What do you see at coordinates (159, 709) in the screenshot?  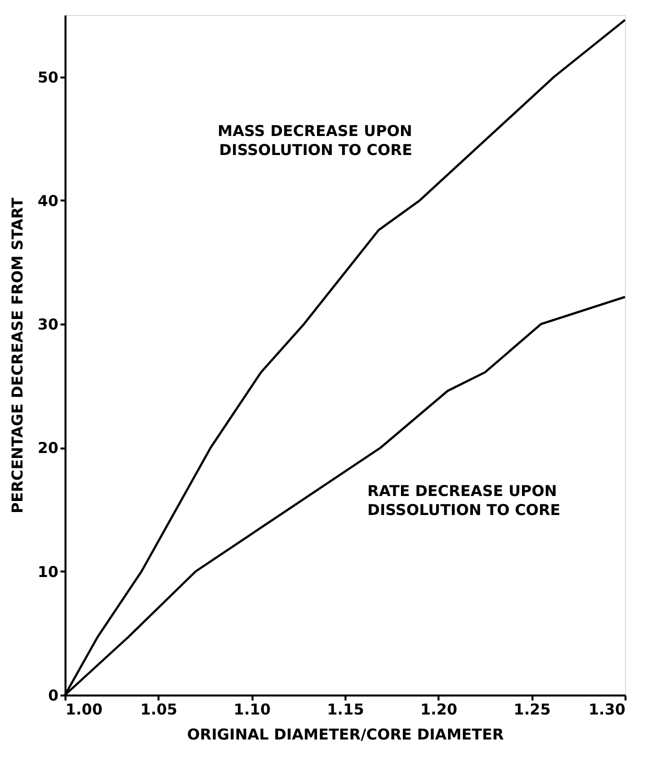 I see `x-tick-label: 1.05` at bounding box center [159, 709].